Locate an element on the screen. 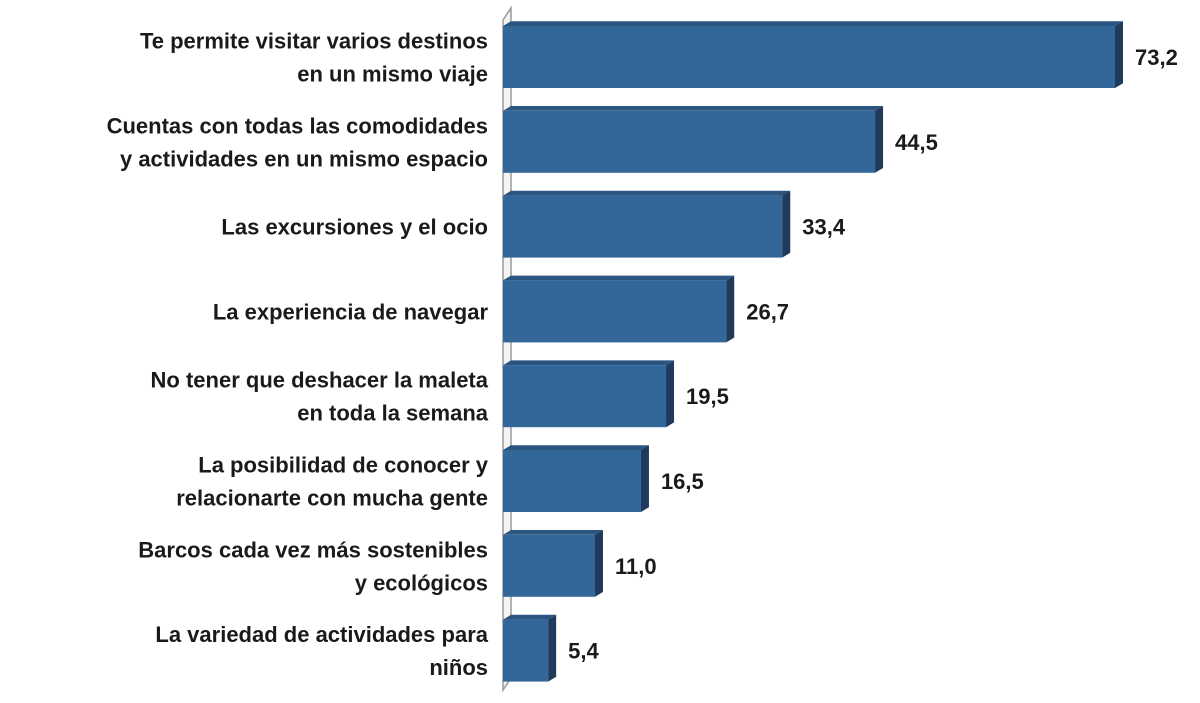  category-label: niños is located at coordinates (458, 667).